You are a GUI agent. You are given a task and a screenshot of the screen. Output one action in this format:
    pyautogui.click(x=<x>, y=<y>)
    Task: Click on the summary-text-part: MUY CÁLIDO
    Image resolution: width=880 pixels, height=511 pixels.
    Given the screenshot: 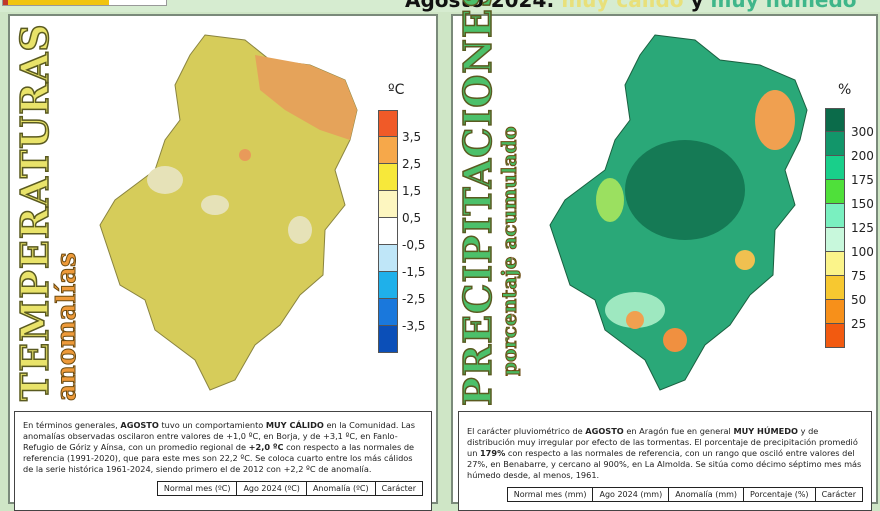 What is the action you would take?
    pyautogui.click(x=294, y=425)
    